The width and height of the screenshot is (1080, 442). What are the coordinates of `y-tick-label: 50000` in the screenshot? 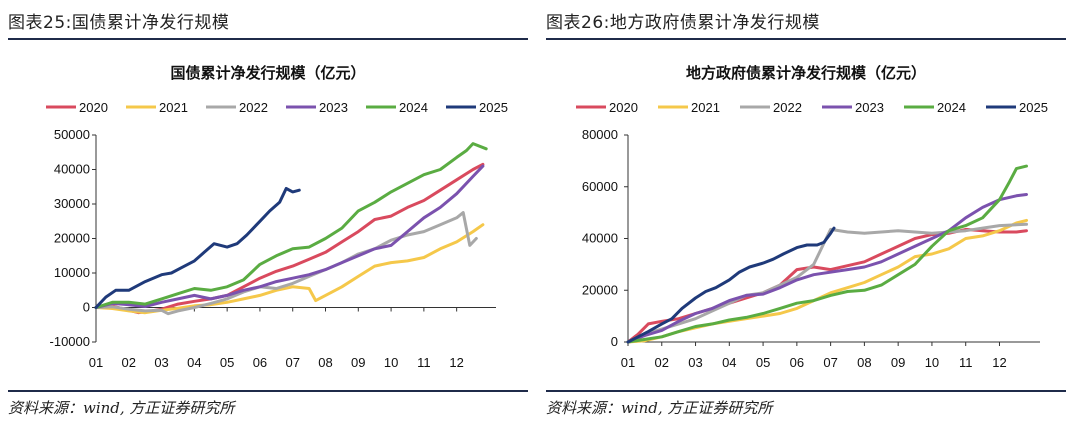 It's located at (72, 134).